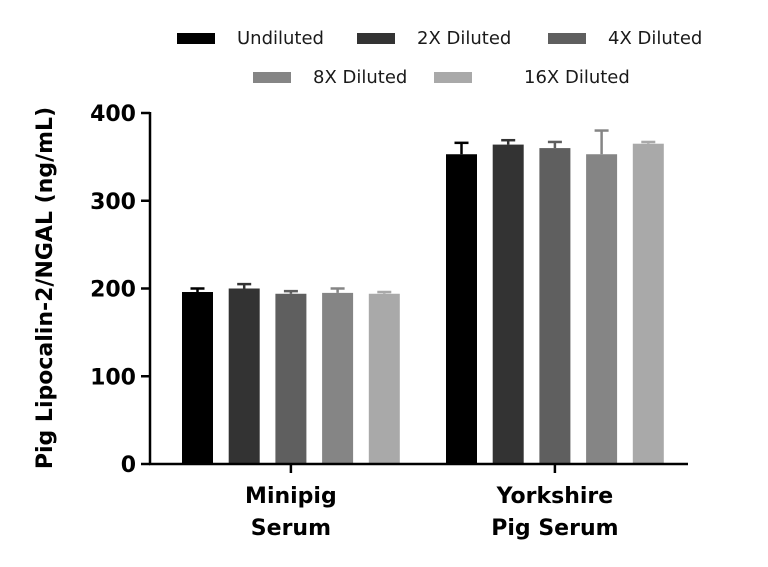  Describe the element at coordinates (128, 465) in the screenshot. I see `y-tick-label-0: 0` at that location.